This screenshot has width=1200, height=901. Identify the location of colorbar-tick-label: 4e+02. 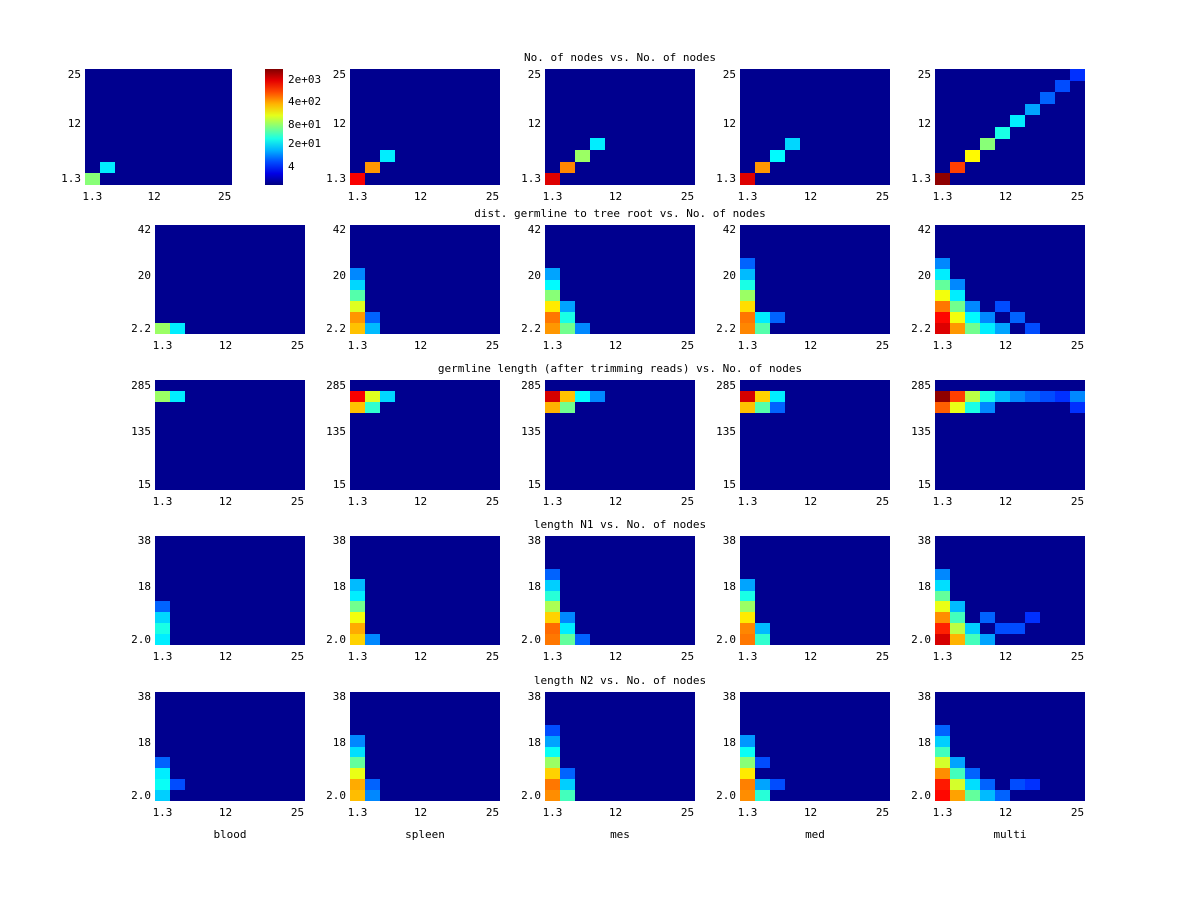
(305, 102).